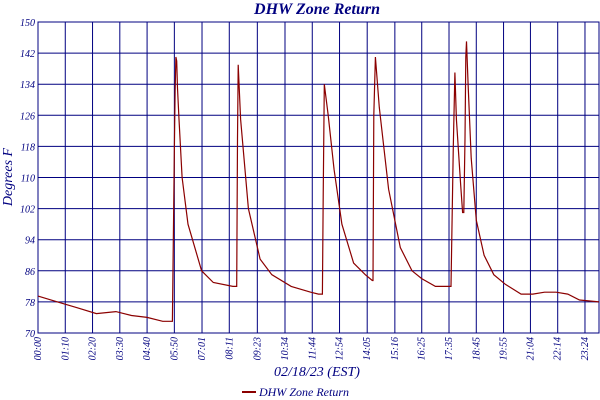  What do you see at coordinates (316, 9) in the screenshot?
I see `chart-title: DHW Zone Return` at bounding box center [316, 9].